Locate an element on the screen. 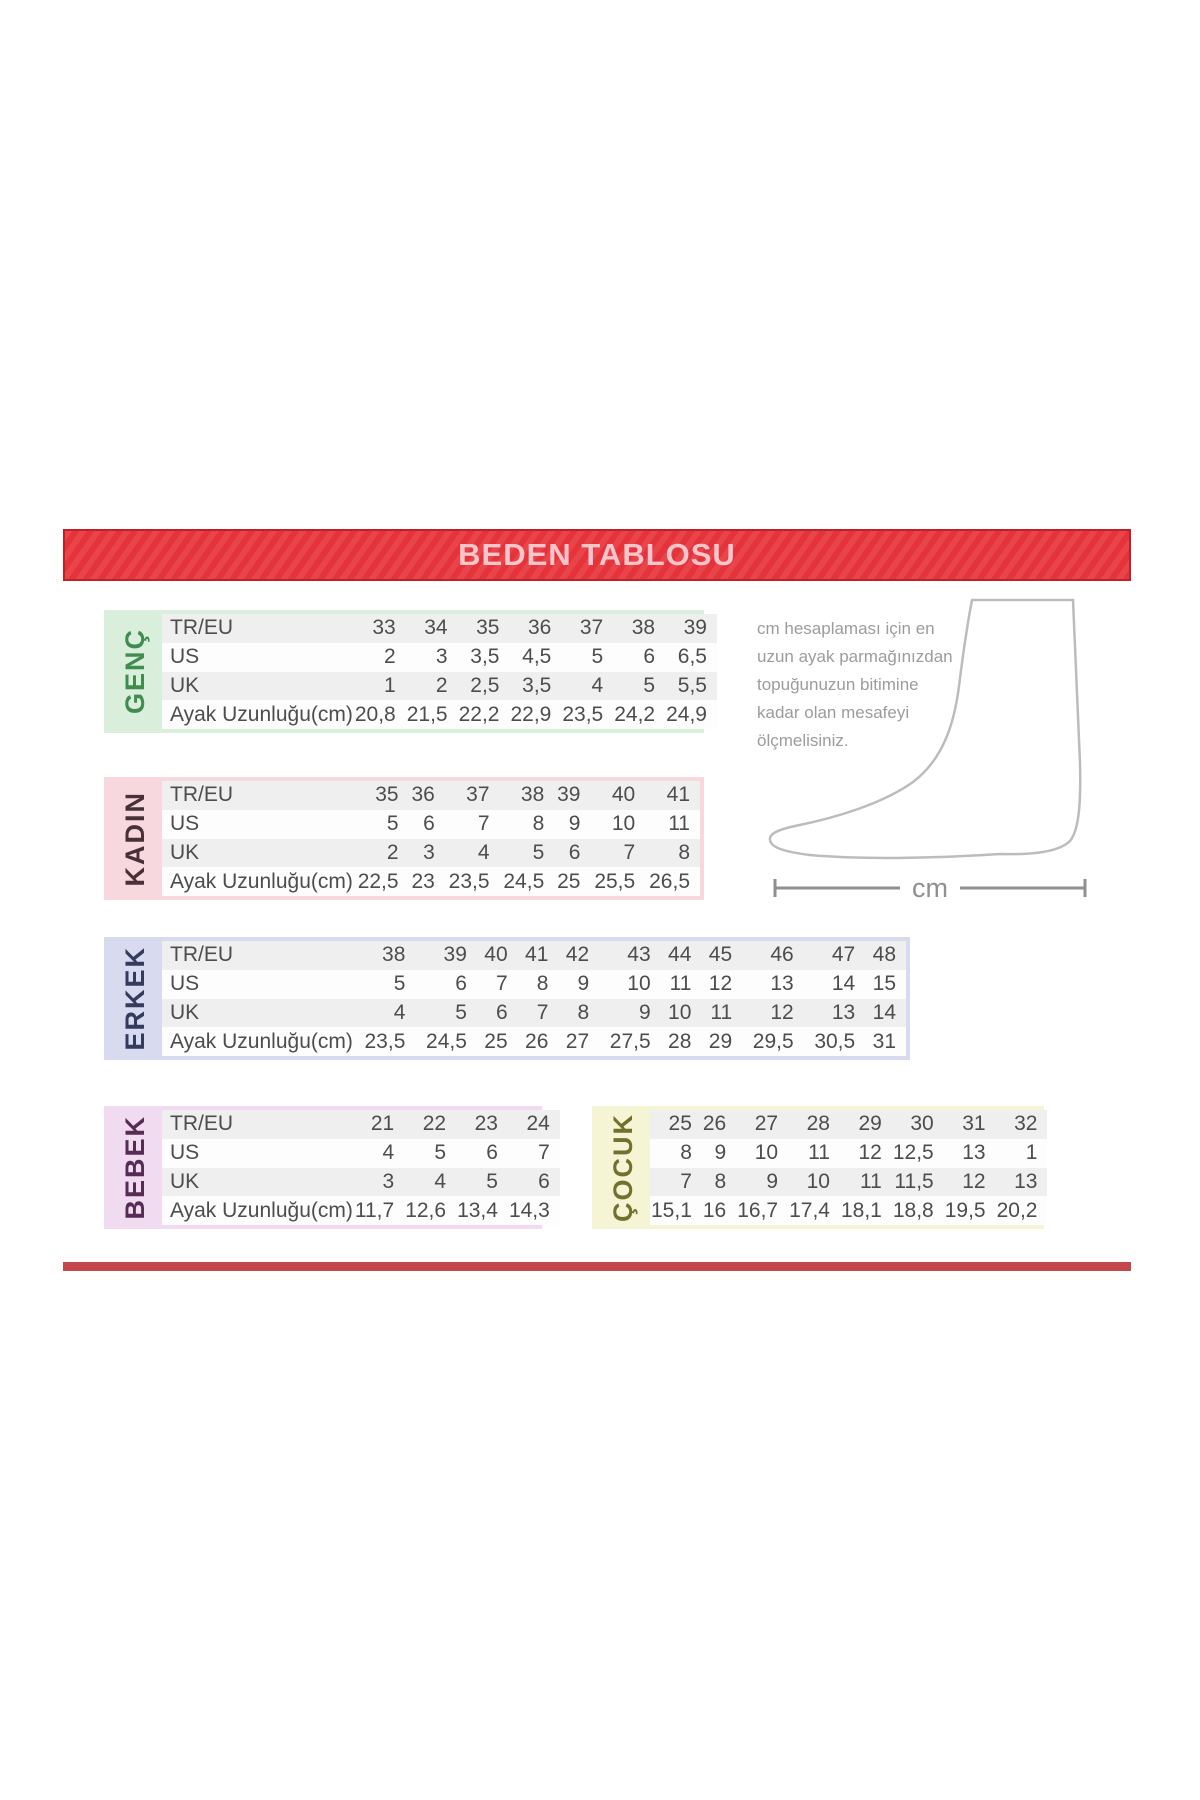 The height and width of the screenshot is (1800, 1200). size-cell: 22,5 is located at coordinates (378, 881).